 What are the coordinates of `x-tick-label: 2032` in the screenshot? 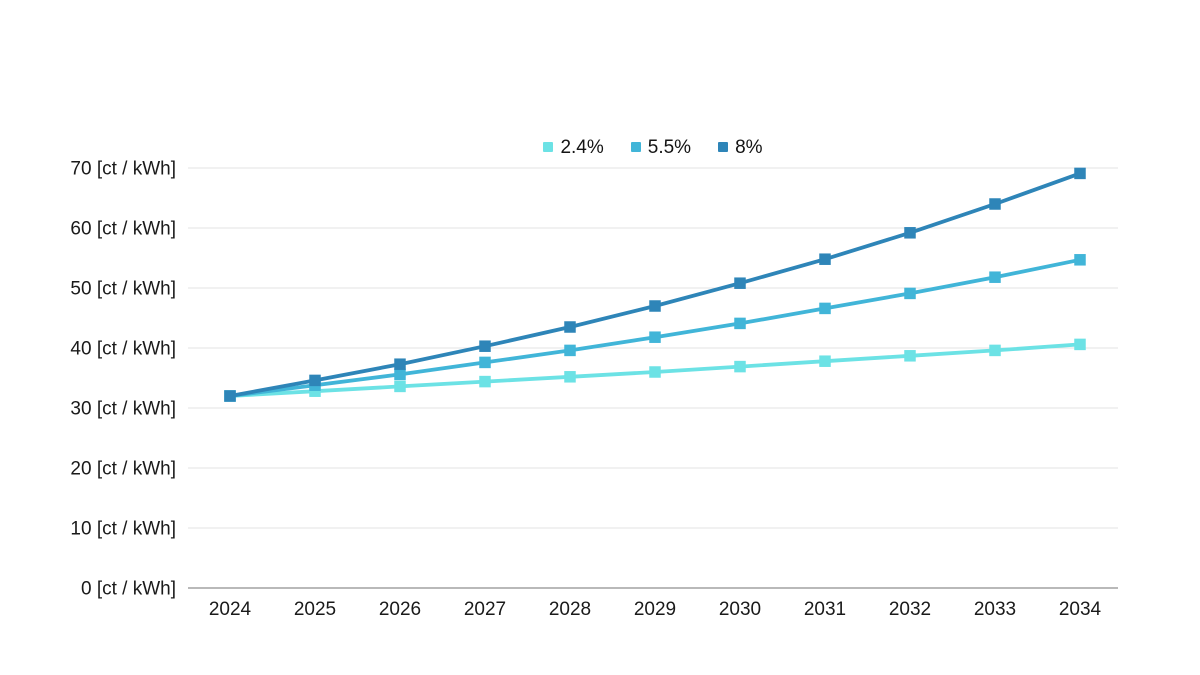 It's located at (910, 609).